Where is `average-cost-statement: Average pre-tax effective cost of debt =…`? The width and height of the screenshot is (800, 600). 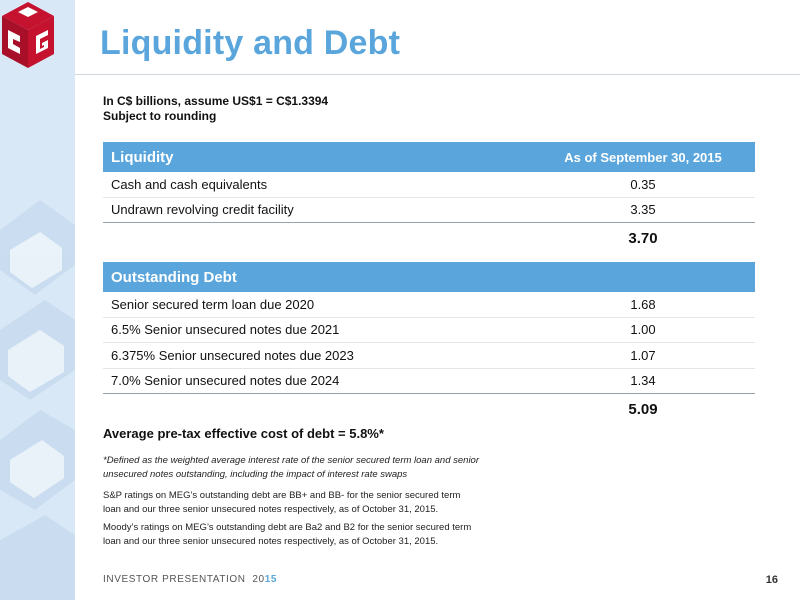
average-cost-statement: Average pre-tax effective cost of debt =… is located at coordinates (243, 433).